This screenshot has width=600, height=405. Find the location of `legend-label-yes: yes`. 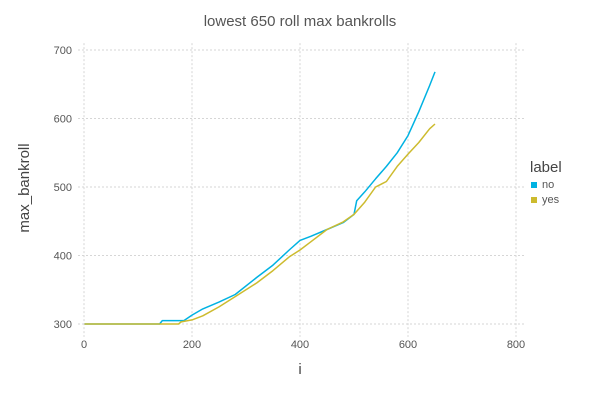

legend-label-yes: yes is located at coordinates (551, 200).